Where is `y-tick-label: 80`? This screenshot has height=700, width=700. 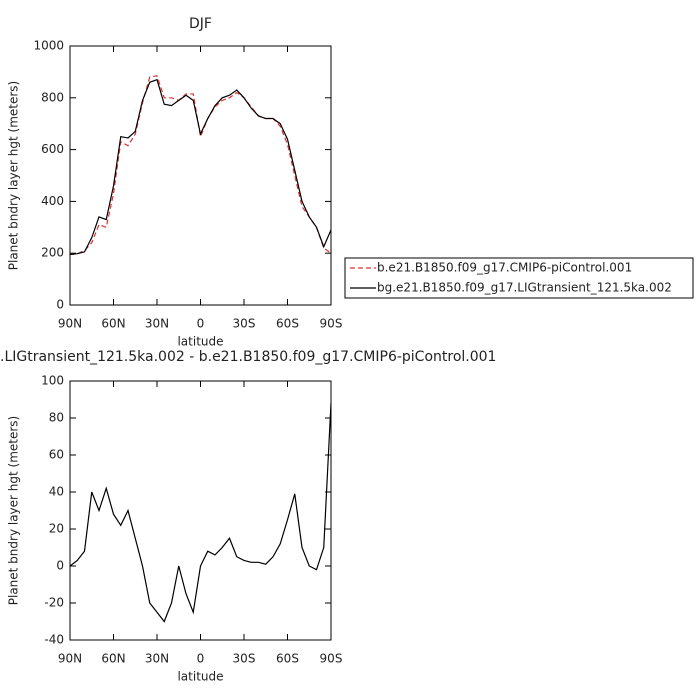 y-tick-label: 80 is located at coordinates (56, 418).